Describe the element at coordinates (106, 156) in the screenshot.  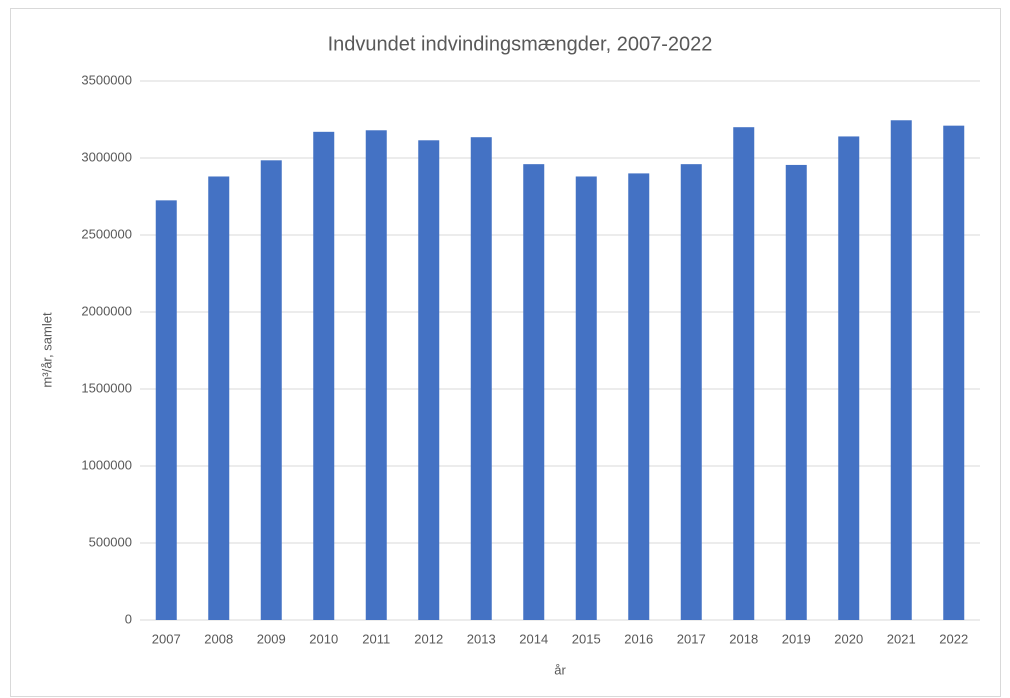
I see `y-tick-label: 3000000` at that location.